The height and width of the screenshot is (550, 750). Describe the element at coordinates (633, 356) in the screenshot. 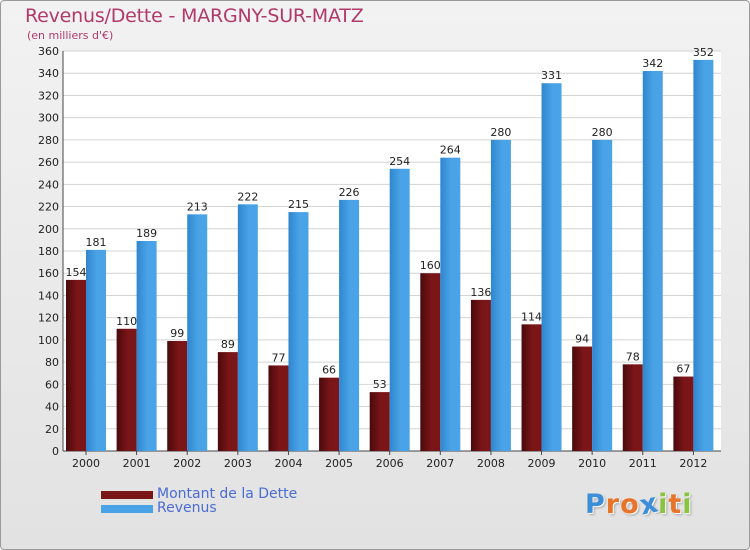

I see `data-label: 78` at that location.